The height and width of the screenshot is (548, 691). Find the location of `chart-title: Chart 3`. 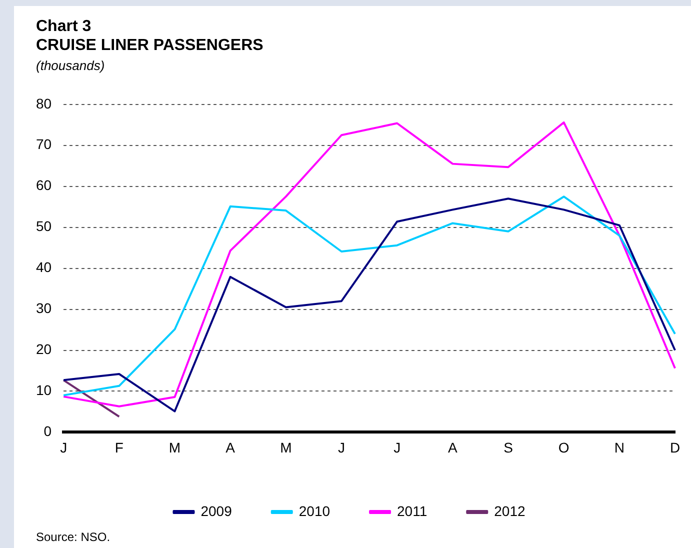

chart-title: Chart 3 is located at coordinates (64, 27).